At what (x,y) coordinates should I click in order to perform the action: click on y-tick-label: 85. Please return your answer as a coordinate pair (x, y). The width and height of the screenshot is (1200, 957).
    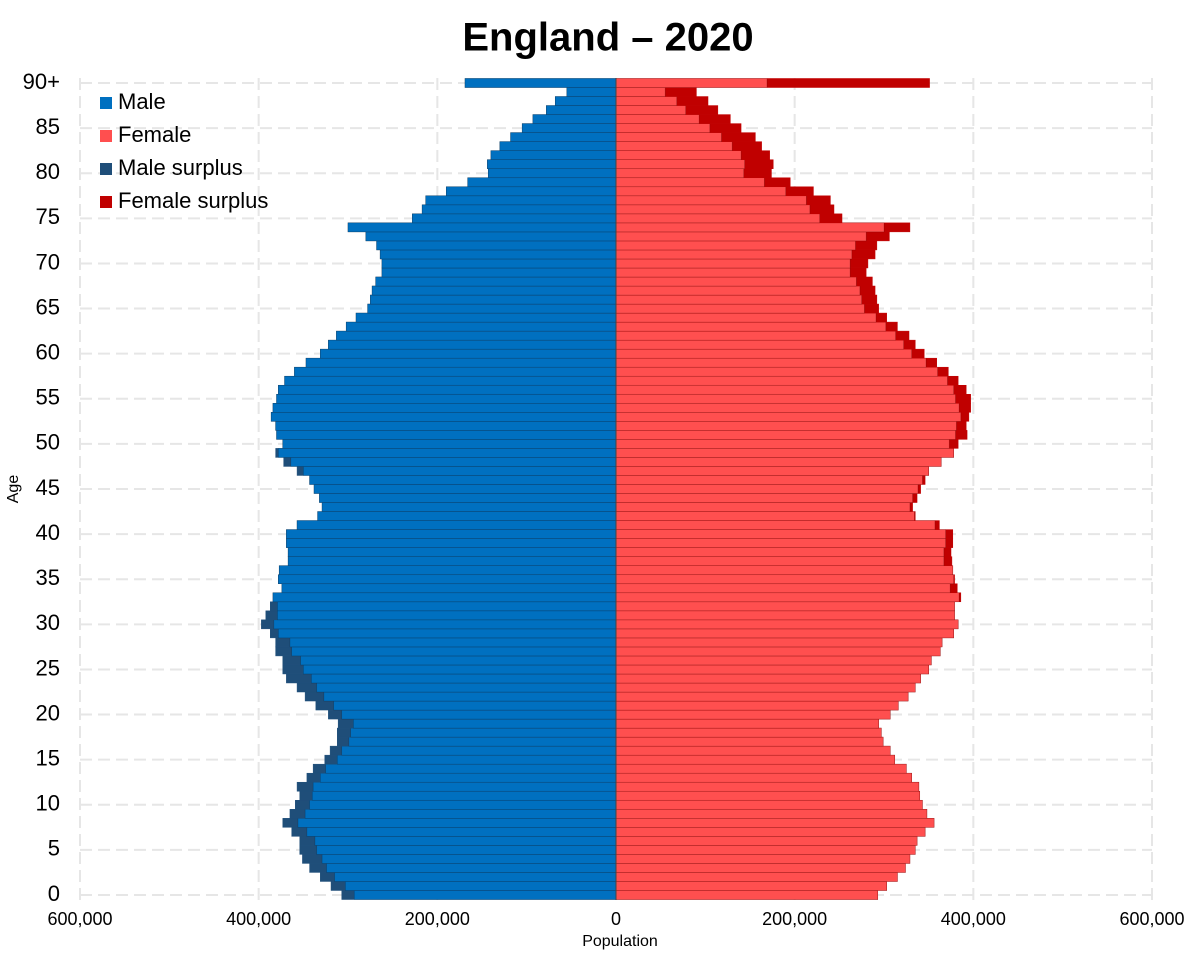
    Looking at the image, I should click on (48, 126).